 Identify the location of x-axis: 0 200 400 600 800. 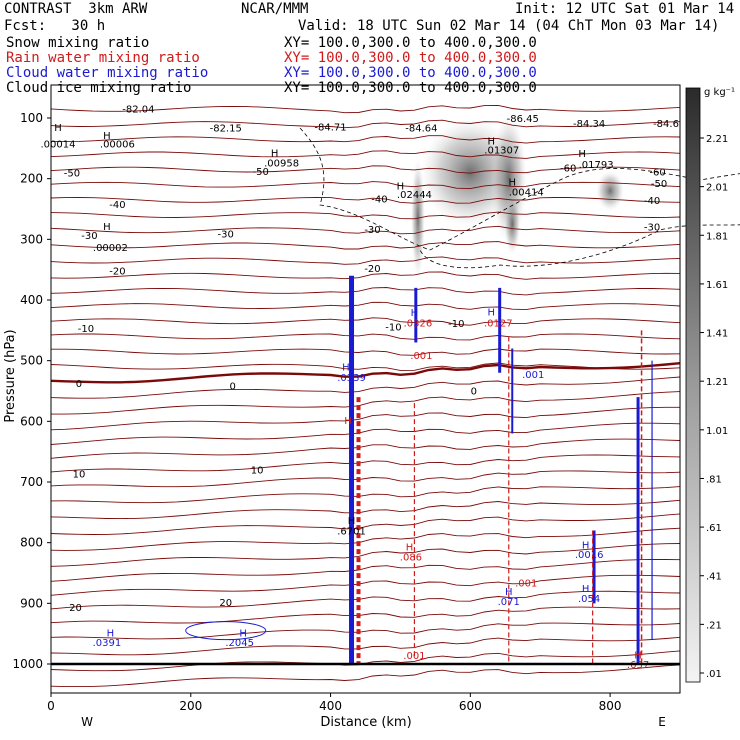
(334, 703).